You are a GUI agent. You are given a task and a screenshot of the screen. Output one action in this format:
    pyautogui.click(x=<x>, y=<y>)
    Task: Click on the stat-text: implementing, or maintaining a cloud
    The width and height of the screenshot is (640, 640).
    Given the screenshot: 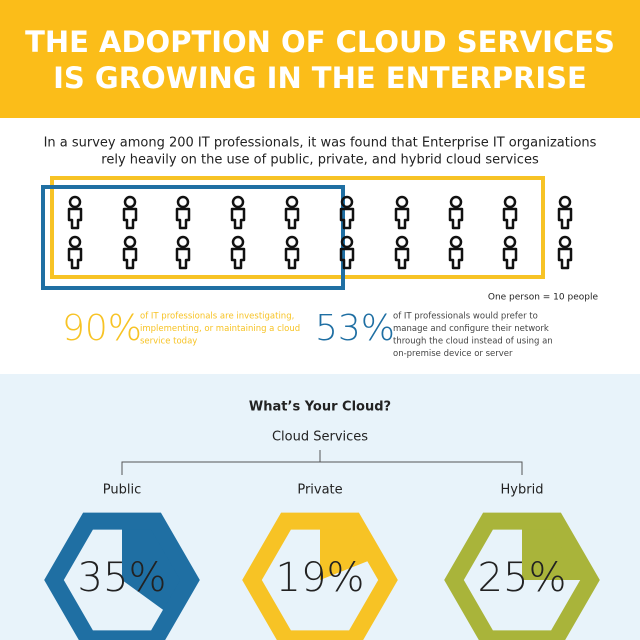 What is the action you would take?
    pyautogui.click(x=220, y=329)
    